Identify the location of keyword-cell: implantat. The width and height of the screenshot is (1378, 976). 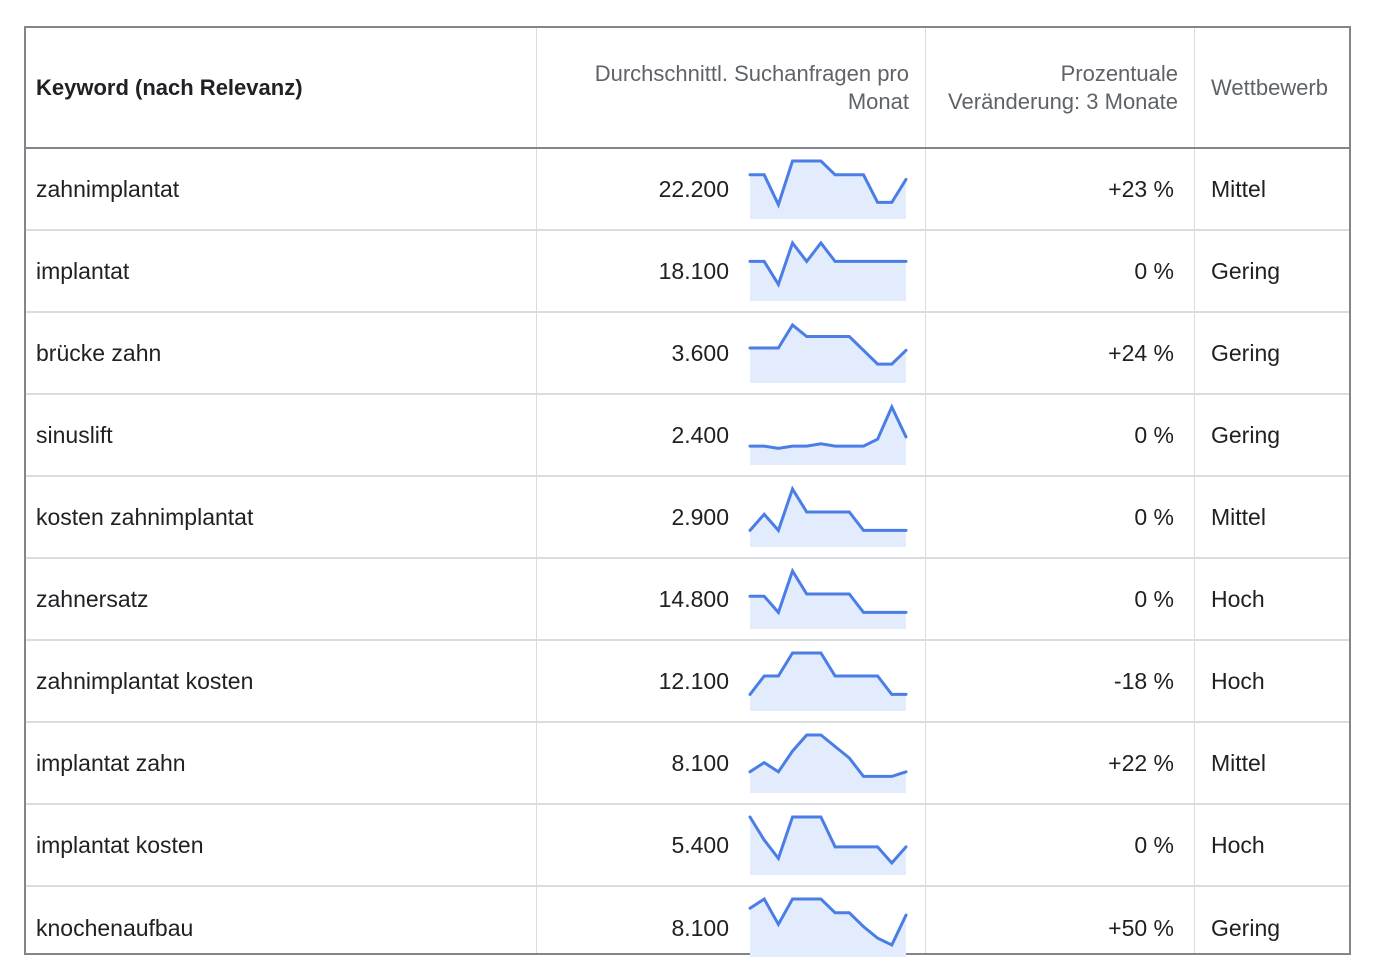
(83, 270).